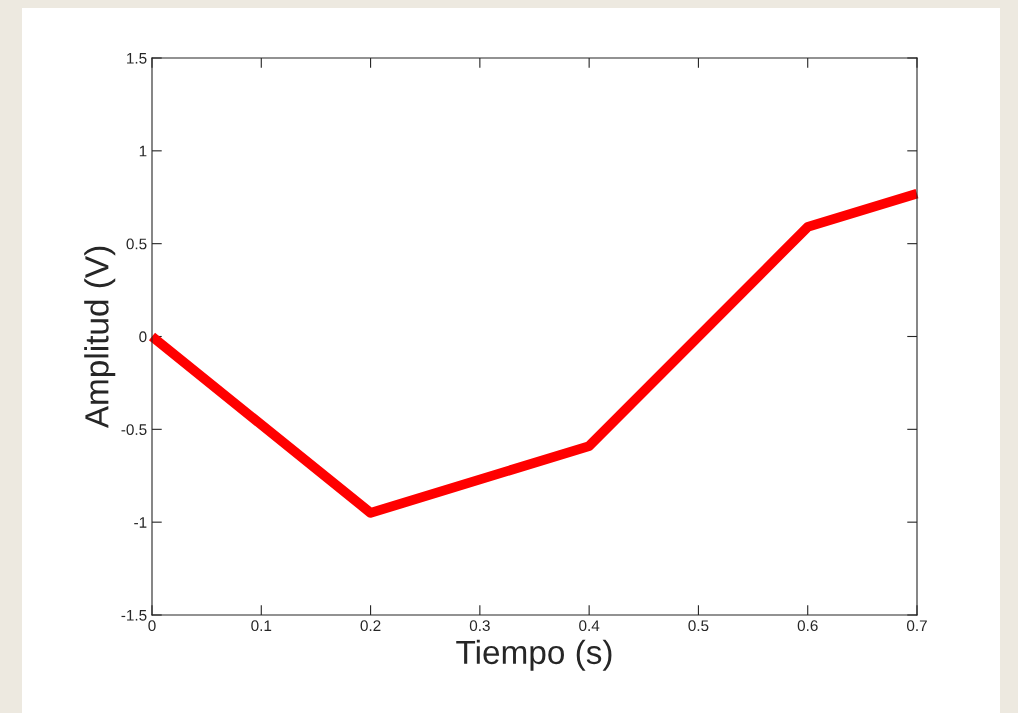 Image resolution: width=1018 pixels, height=713 pixels. Describe the element at coordinates (134, 615) in the screenshot. I see `y-tick-label: -1.5` at that location.